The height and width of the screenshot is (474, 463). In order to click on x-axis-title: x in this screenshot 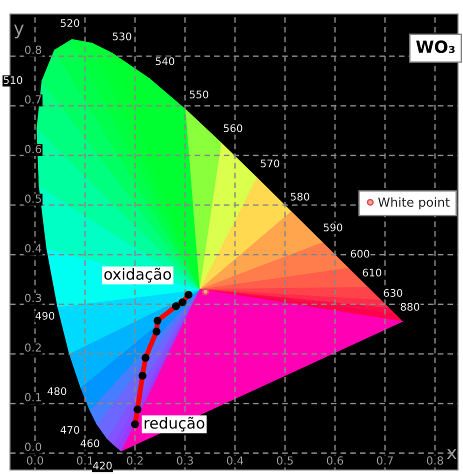, I will do `click(451, 454)`.